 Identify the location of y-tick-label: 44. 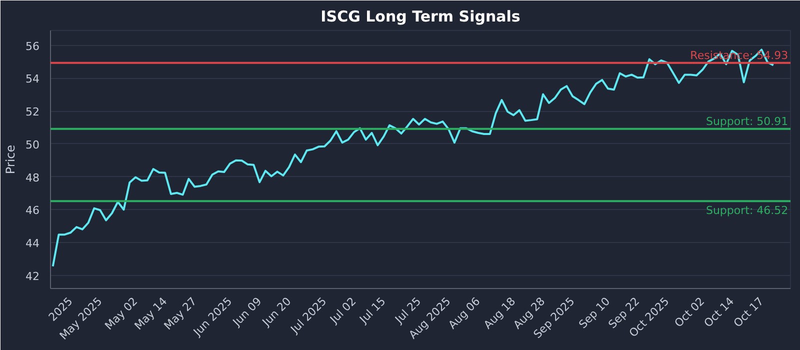
(33, 243).